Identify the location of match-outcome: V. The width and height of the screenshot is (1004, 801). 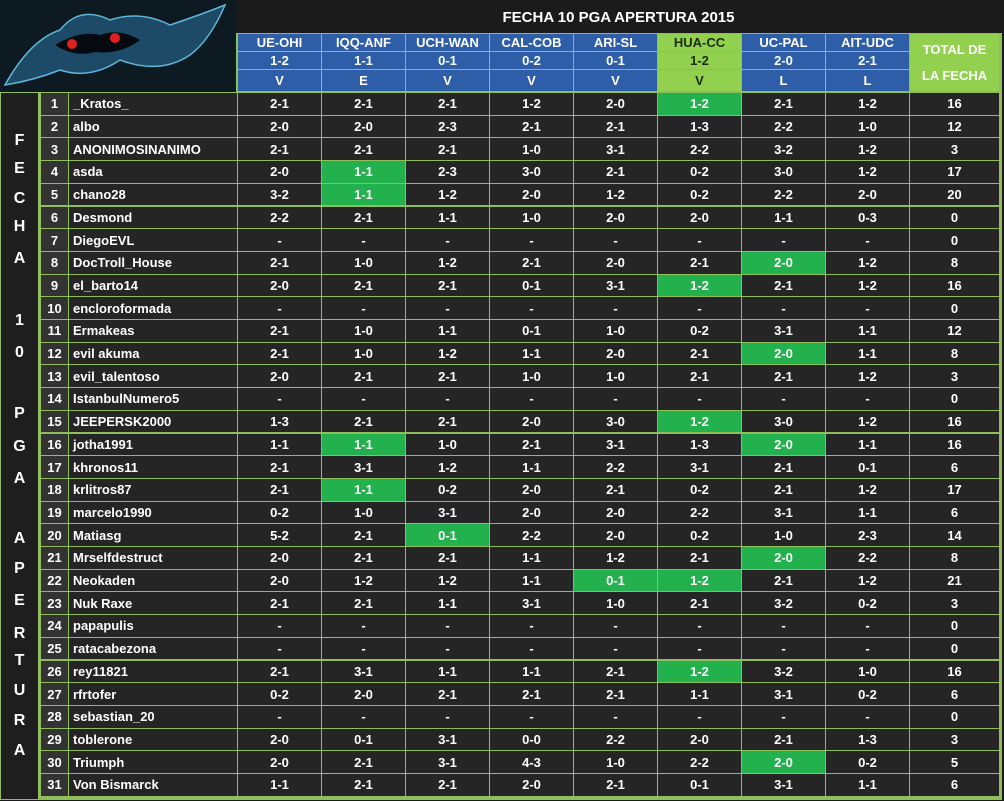
(447, 80).